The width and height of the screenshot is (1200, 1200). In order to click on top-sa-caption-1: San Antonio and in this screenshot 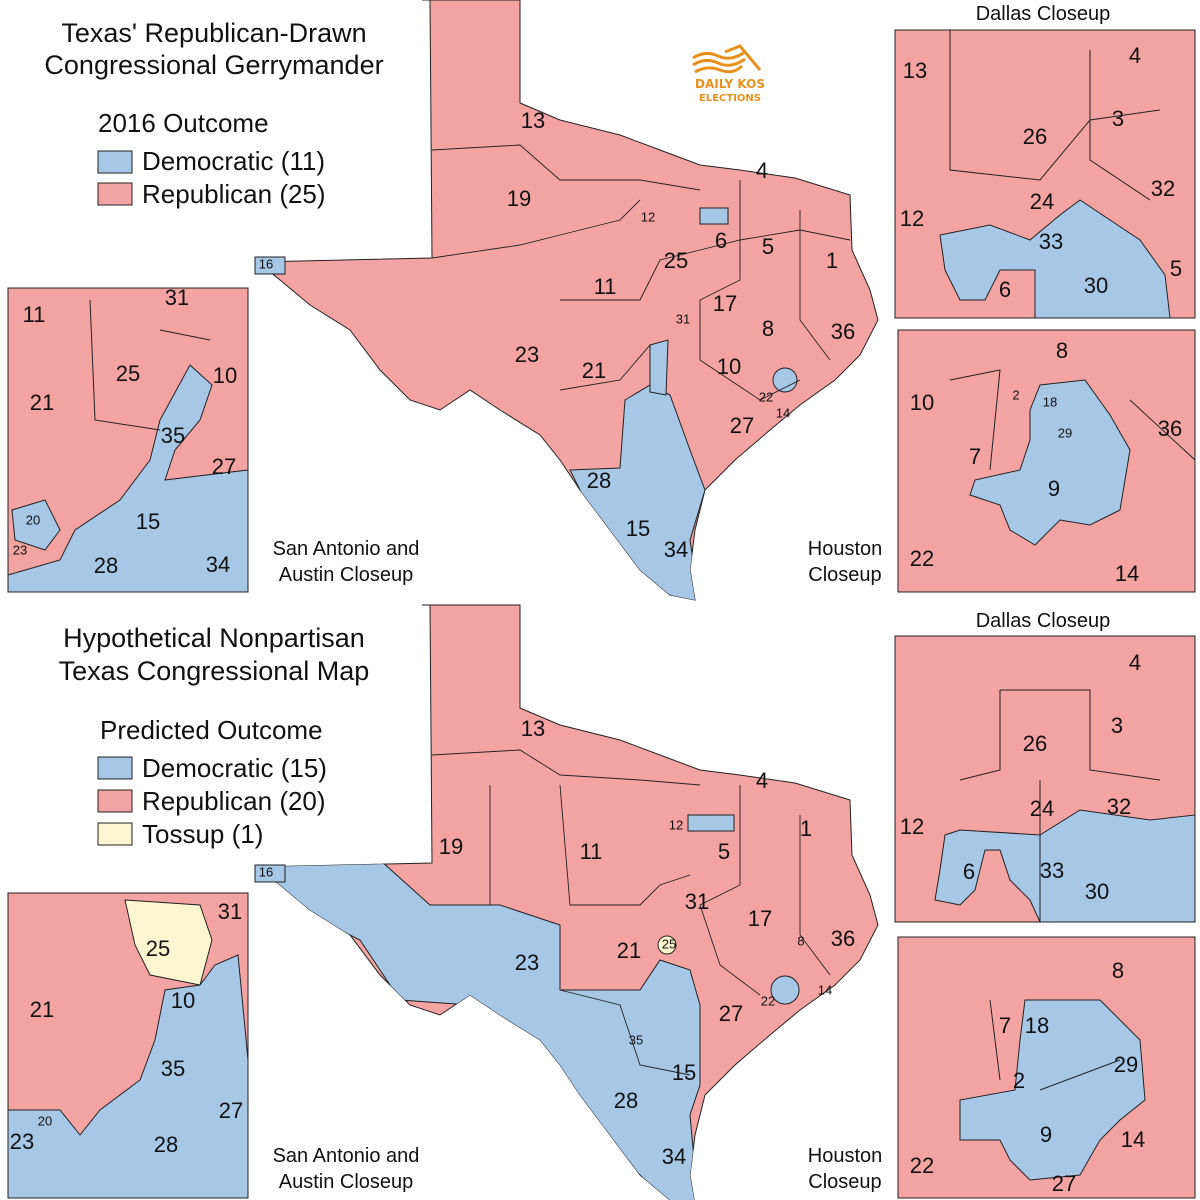, I will do `click(346, 549)`.